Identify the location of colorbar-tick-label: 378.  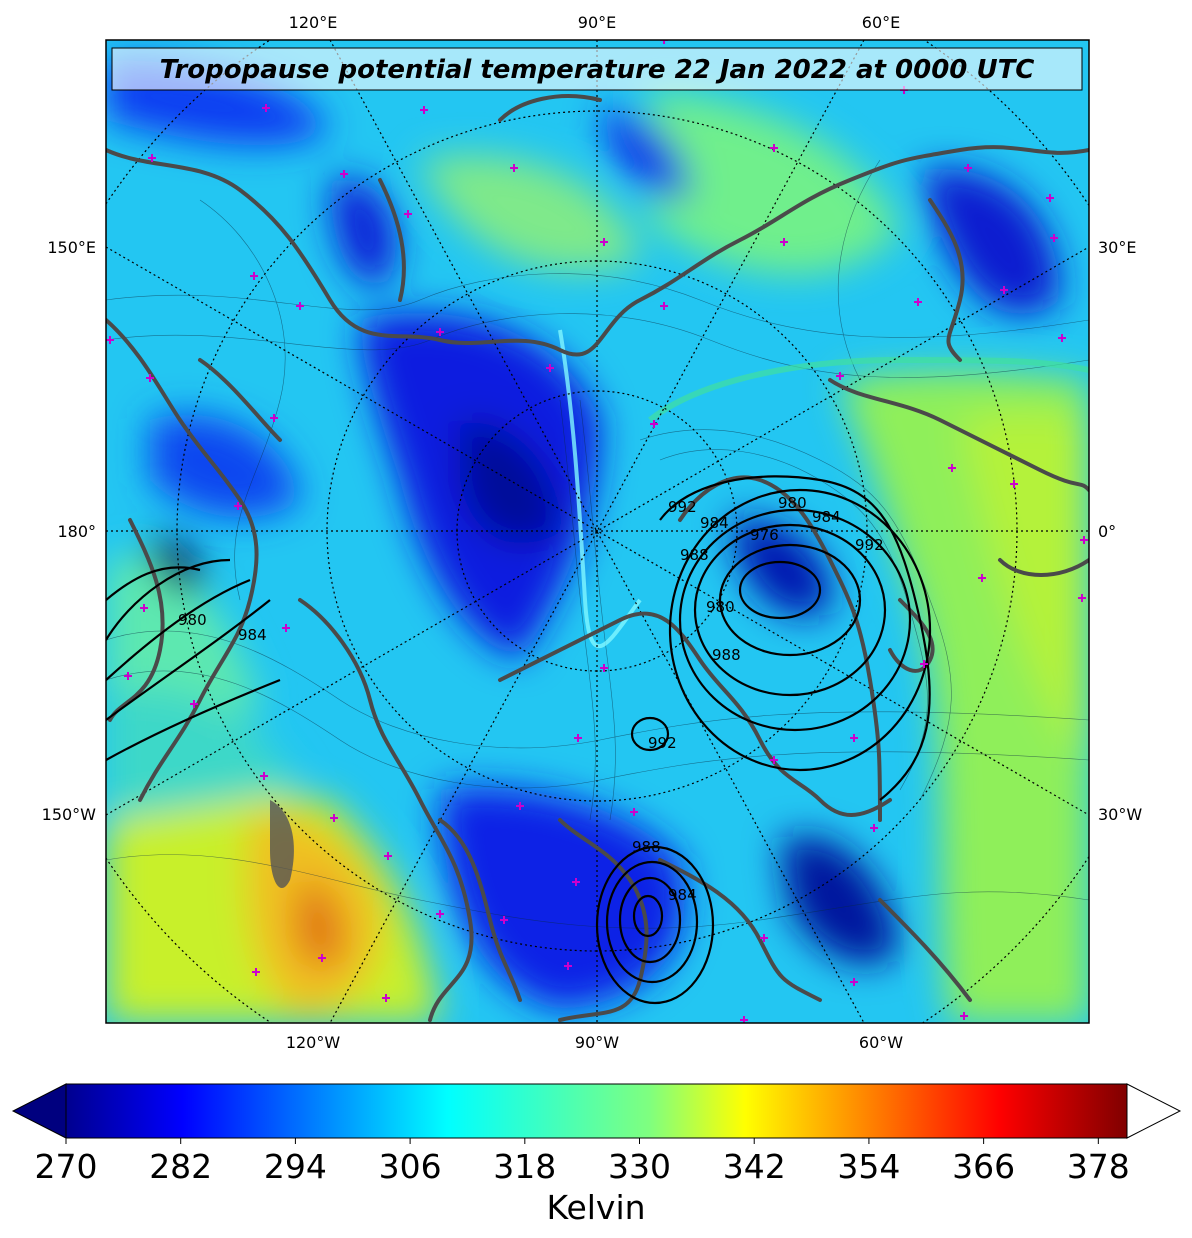
(1098, 1166).